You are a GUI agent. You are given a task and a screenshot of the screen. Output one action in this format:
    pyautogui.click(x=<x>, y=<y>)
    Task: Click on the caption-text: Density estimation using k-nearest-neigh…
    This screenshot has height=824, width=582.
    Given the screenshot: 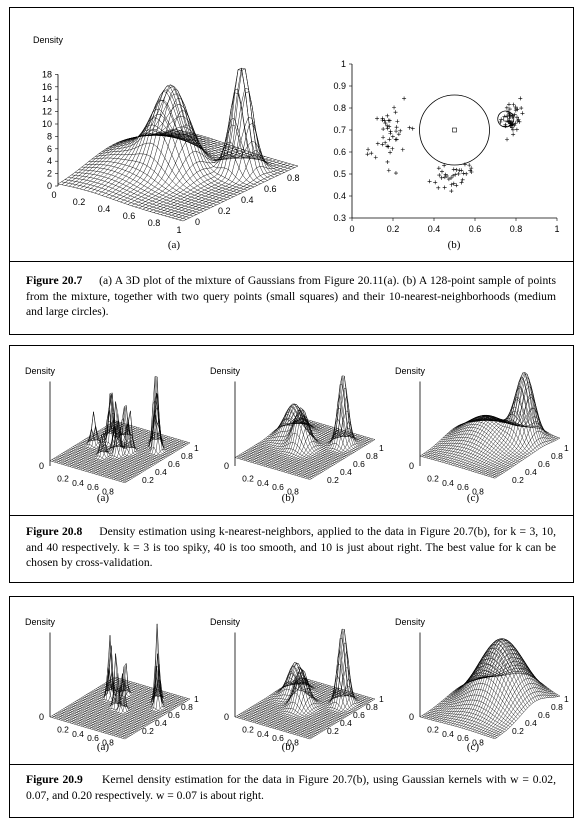 What is the action you would take?
    pyautogui.click(x=291, y=547)
    